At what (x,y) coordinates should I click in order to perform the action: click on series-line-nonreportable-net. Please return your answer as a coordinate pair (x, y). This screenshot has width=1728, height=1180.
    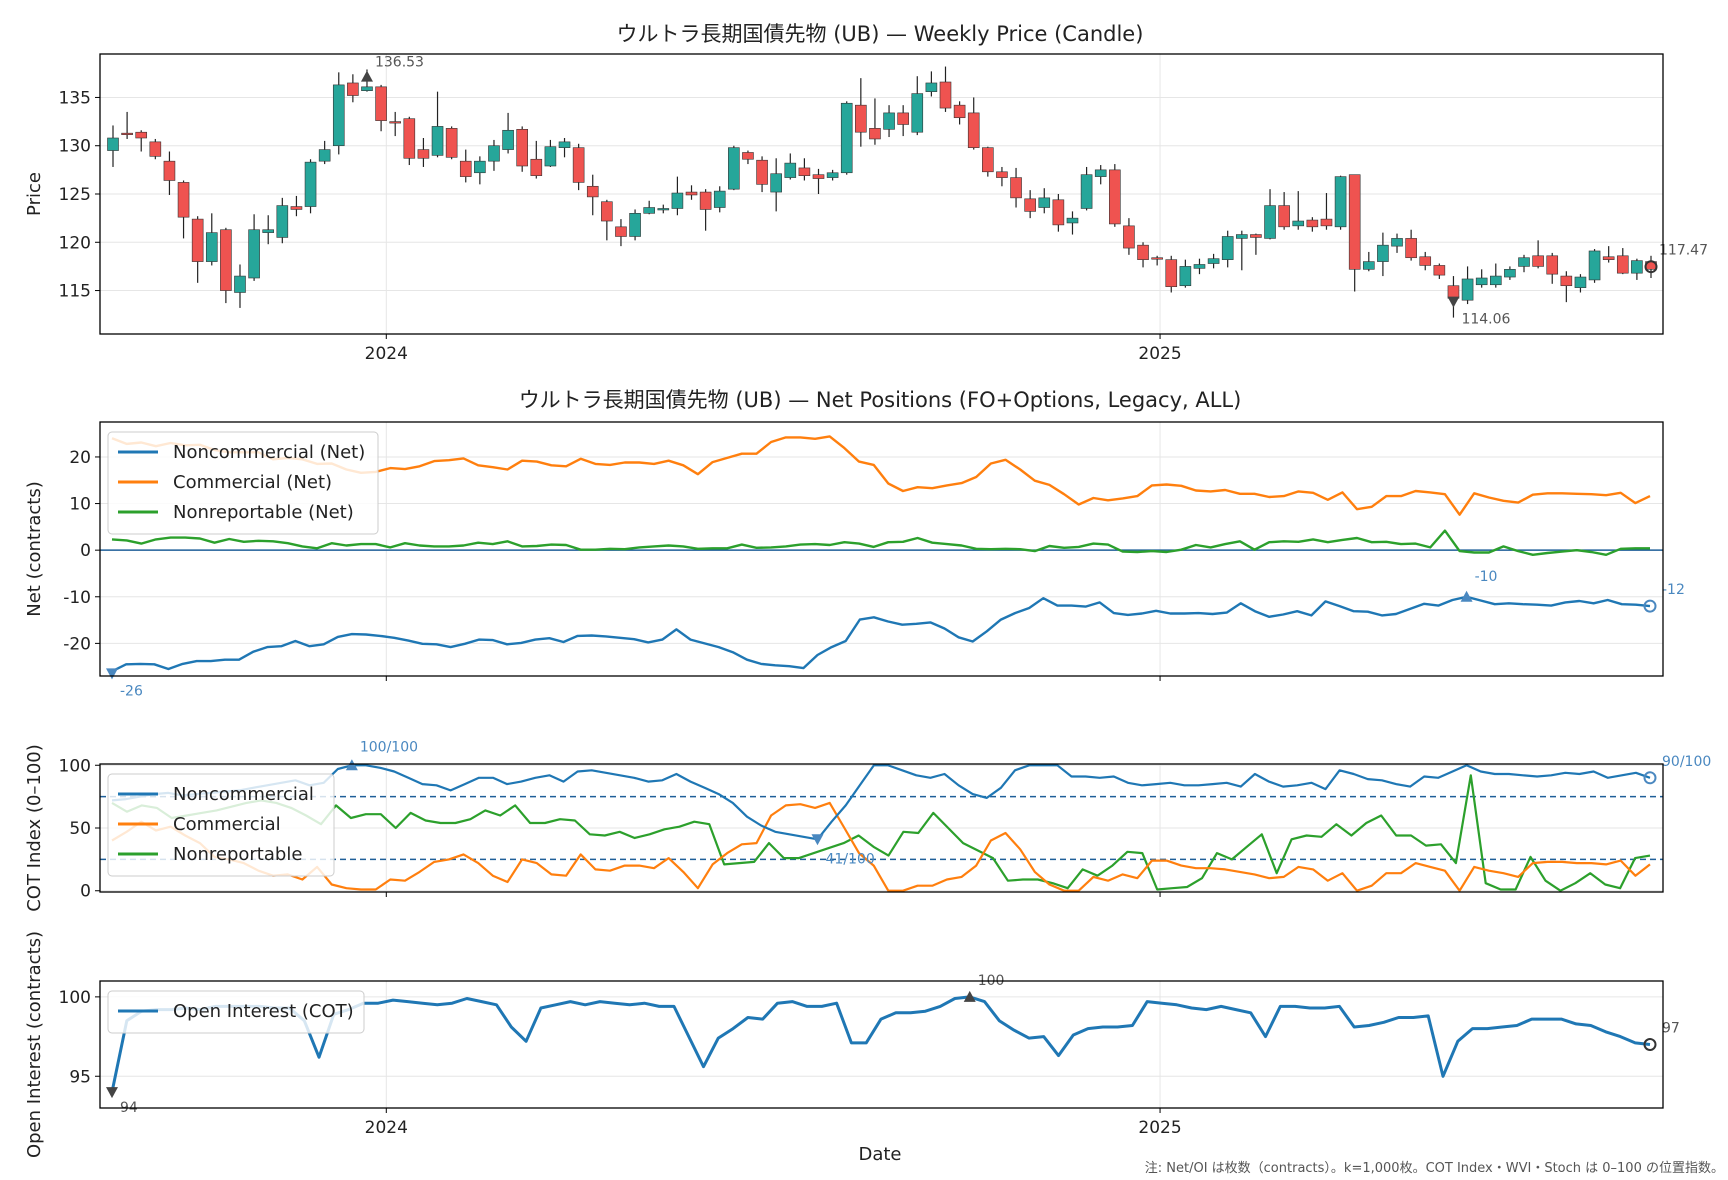
    Looking at the image, I should click on (880, 542).